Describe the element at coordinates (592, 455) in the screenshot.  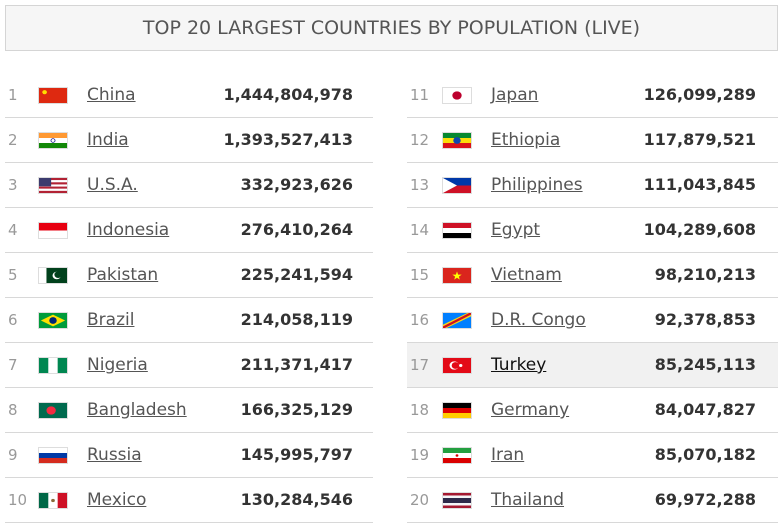
I see `table-row: 19 Iran 85,070,182` at that location.